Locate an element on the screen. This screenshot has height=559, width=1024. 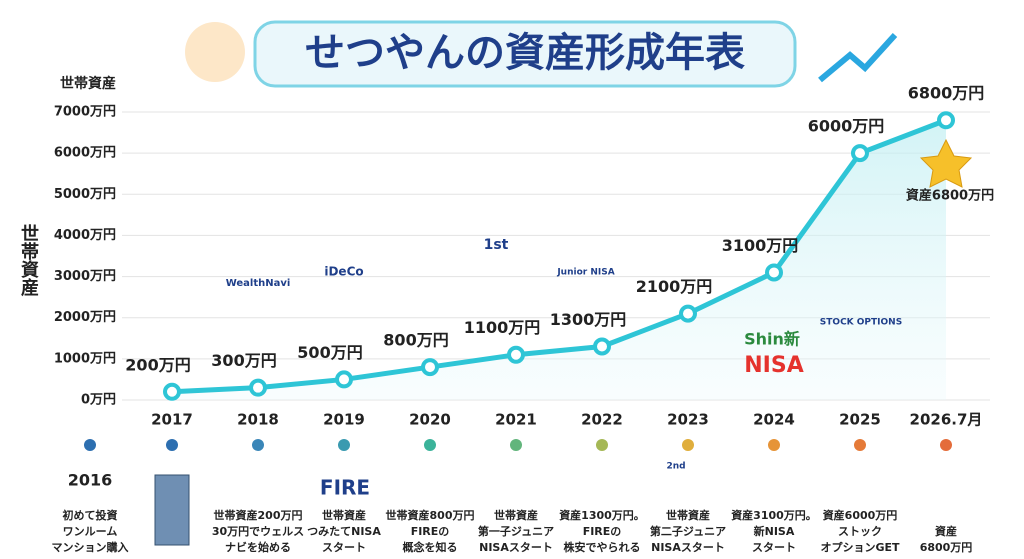
x-tick-label: 2021 is located at coordinates (516, 420).